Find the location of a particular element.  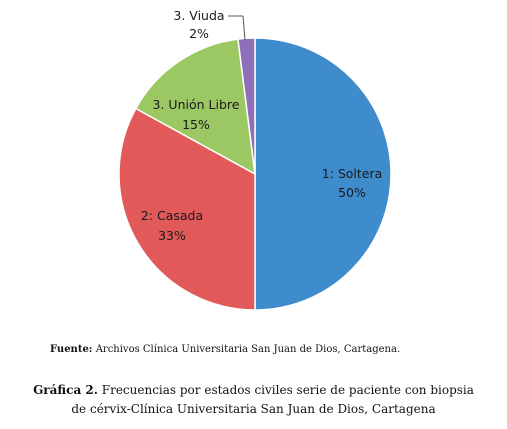

slice-pct-casada: 33% is located at coordinates (172, 235).